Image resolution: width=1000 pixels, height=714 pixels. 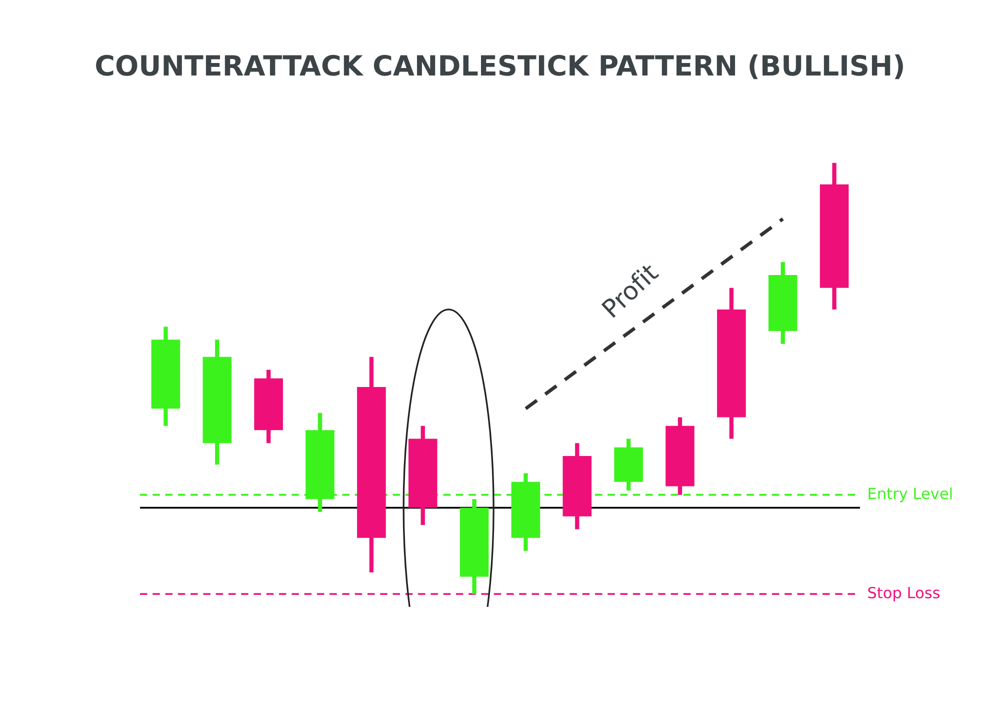 What do you see at coordinates (499, 67) in the screenshot?
I see `chart-title: COUNTERATTACK CANDLESTICK PATTERN (BULLISH)` at bounding box center [499, 67].